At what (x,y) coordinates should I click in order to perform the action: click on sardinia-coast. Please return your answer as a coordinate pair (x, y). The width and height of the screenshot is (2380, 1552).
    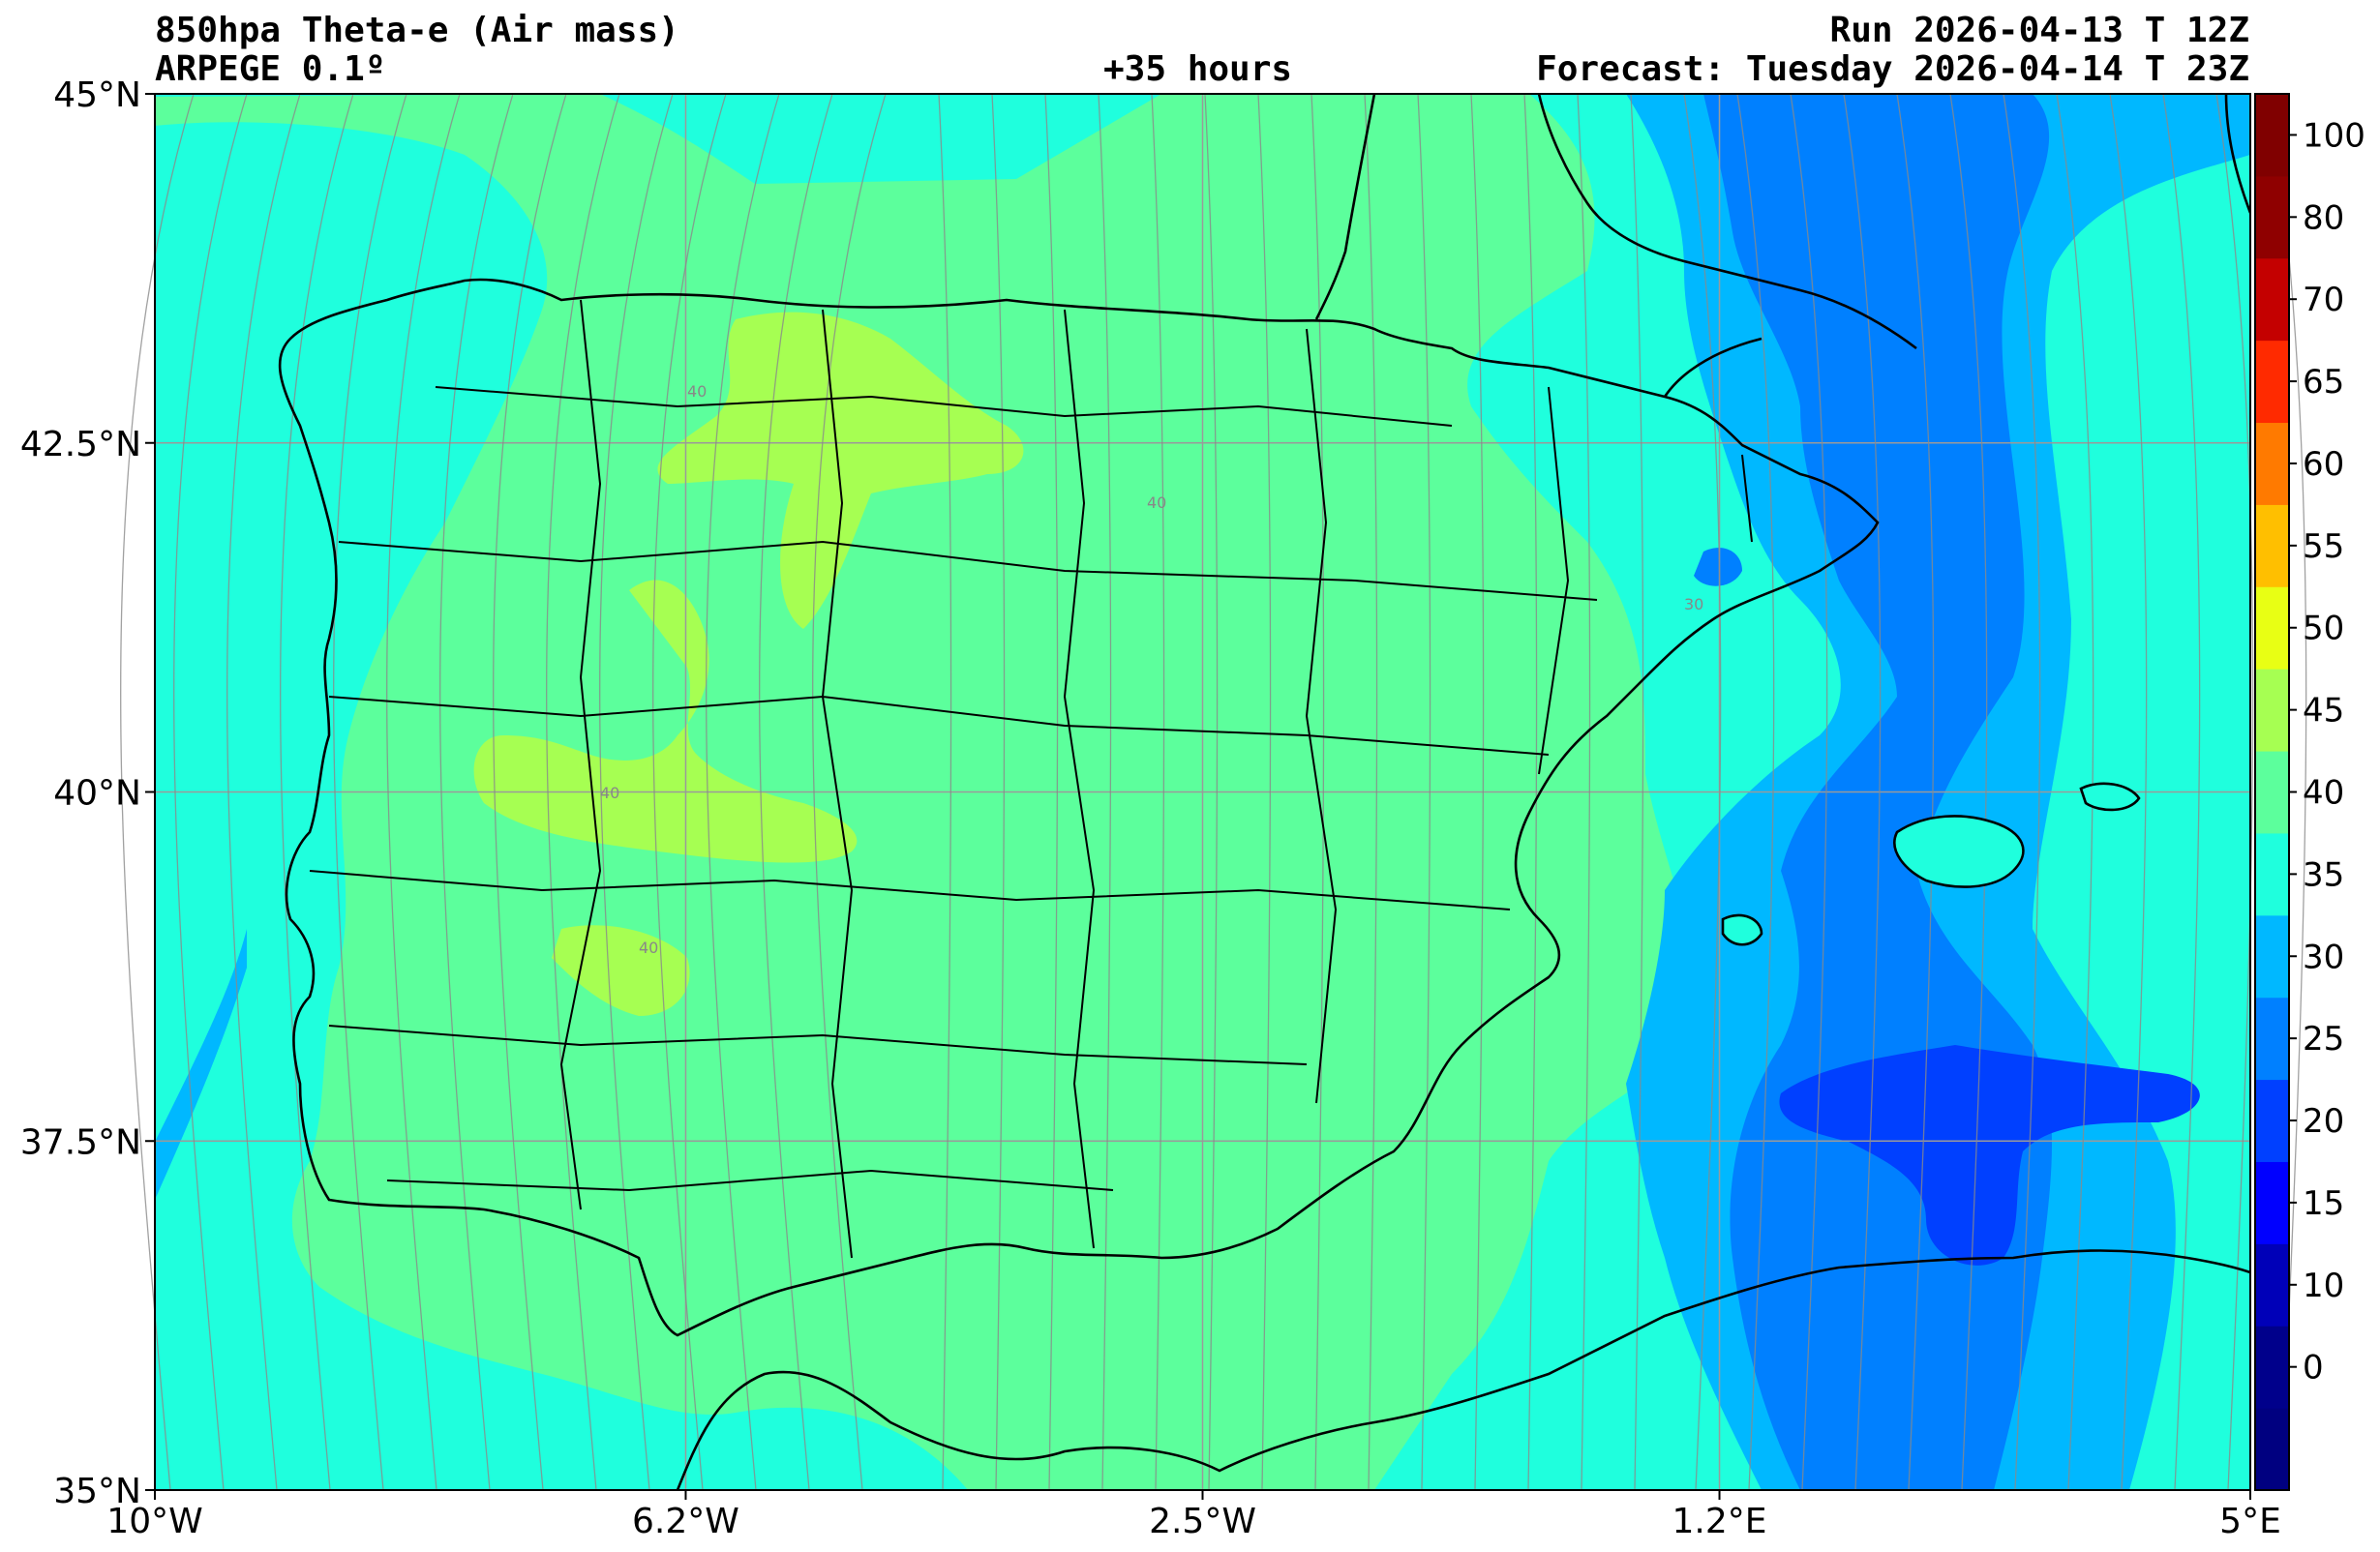
    Looking at the image, I should click on (2237, 154).